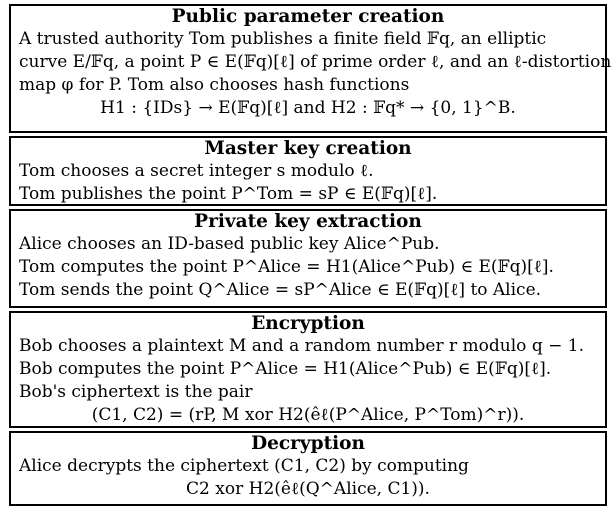 Image resolution: width=616 pixels, height=513 pixels. I want to click on section-title: Public parameter creation, so click(308, 16).